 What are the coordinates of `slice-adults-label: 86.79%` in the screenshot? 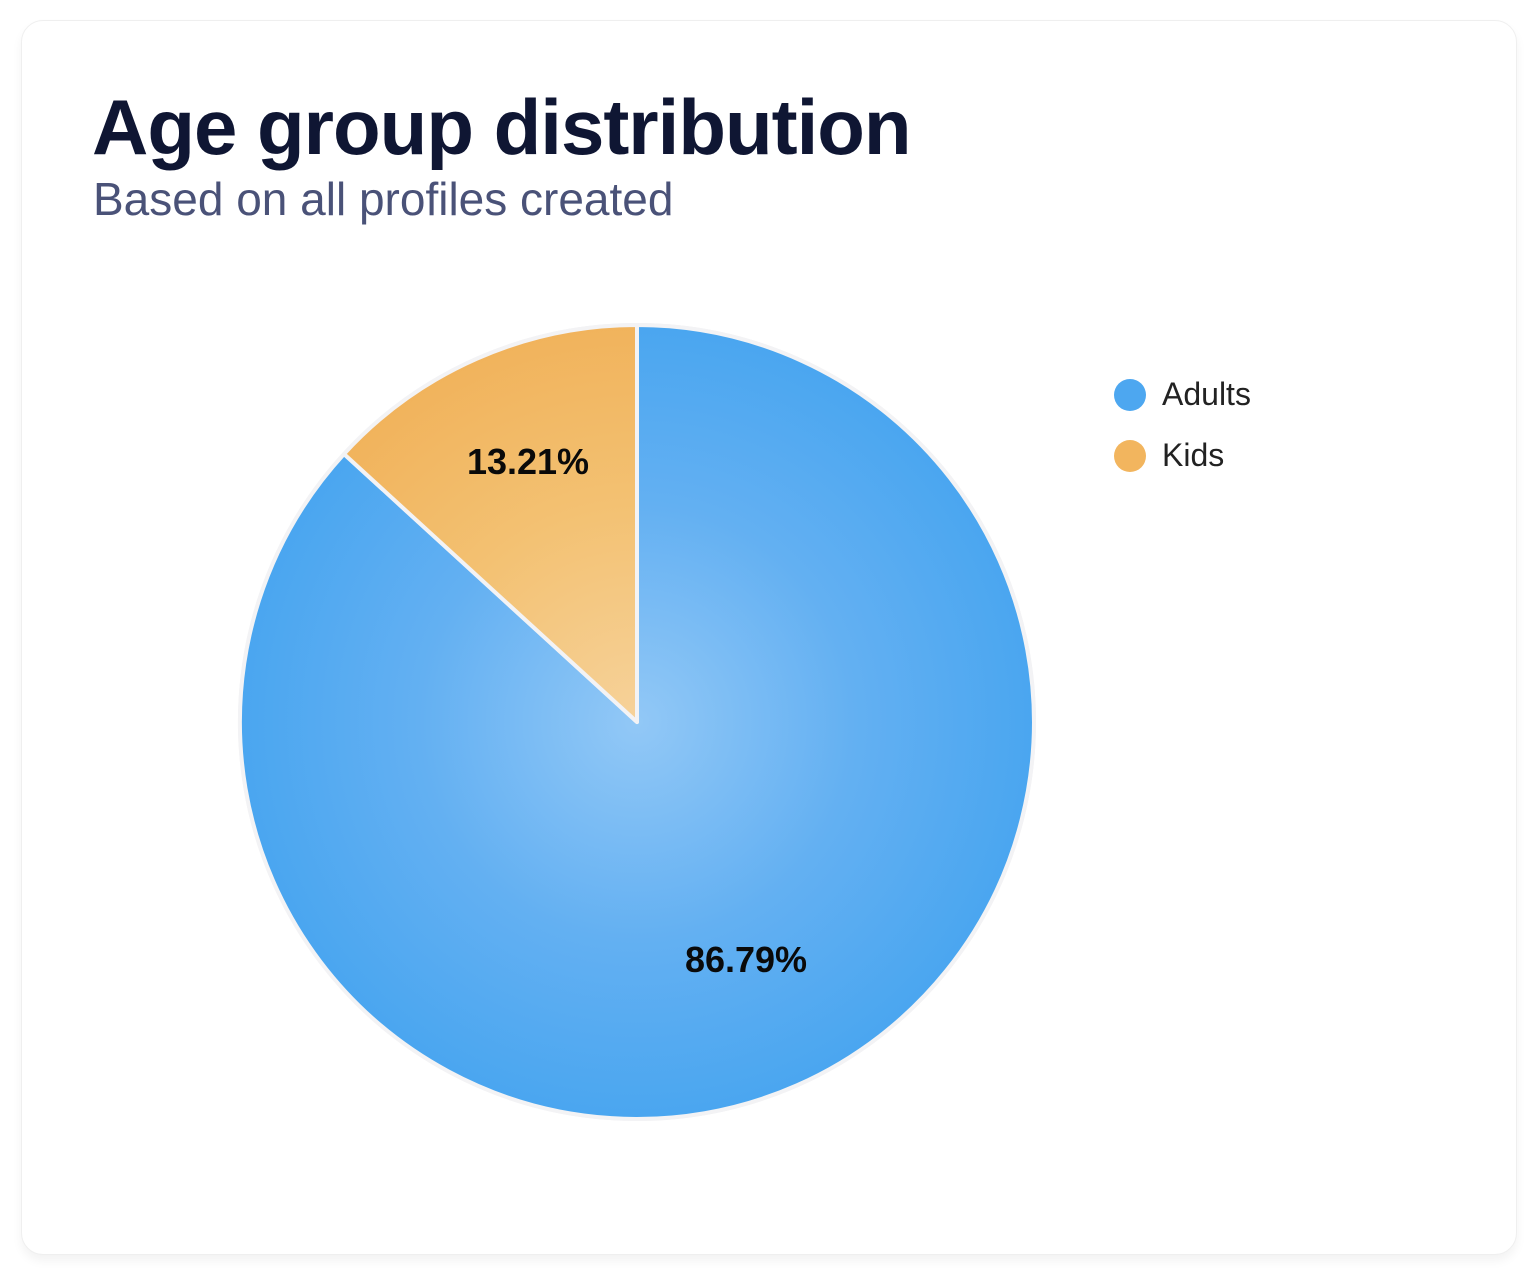 It's located at (746, 959).